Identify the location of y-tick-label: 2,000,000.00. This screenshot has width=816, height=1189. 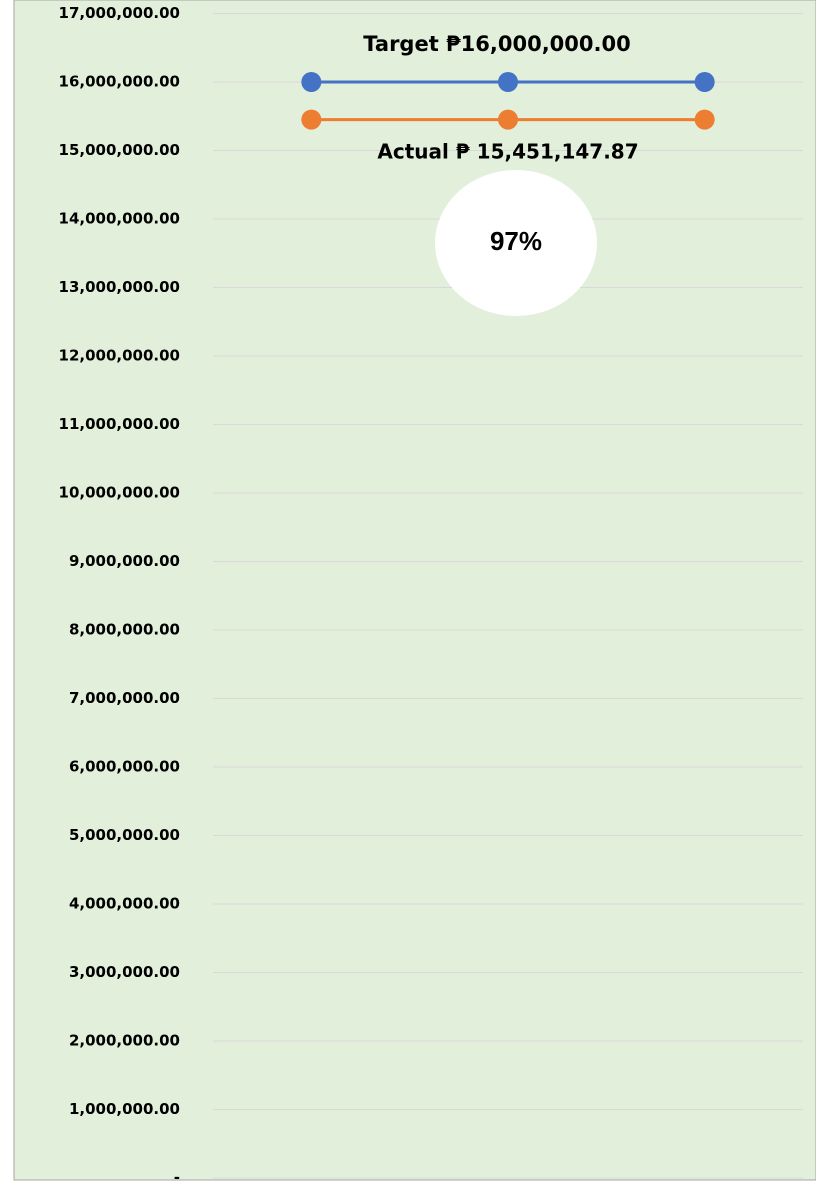
(124, 1041).